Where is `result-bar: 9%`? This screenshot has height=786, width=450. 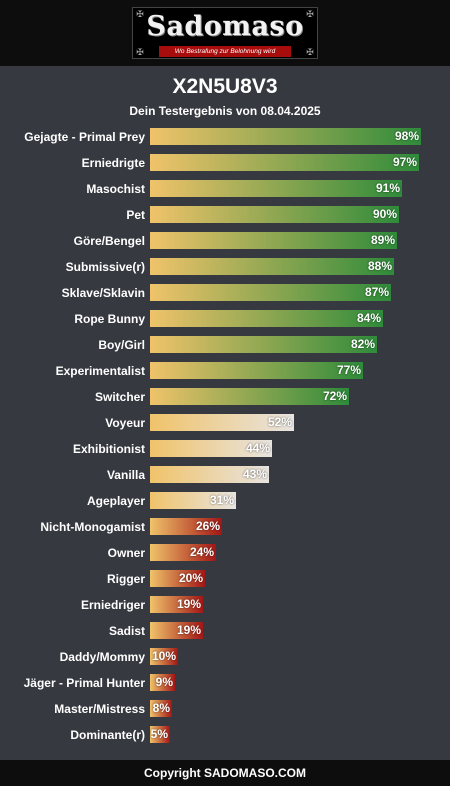
result-bar: 9% is located at coordinates (162, 682).